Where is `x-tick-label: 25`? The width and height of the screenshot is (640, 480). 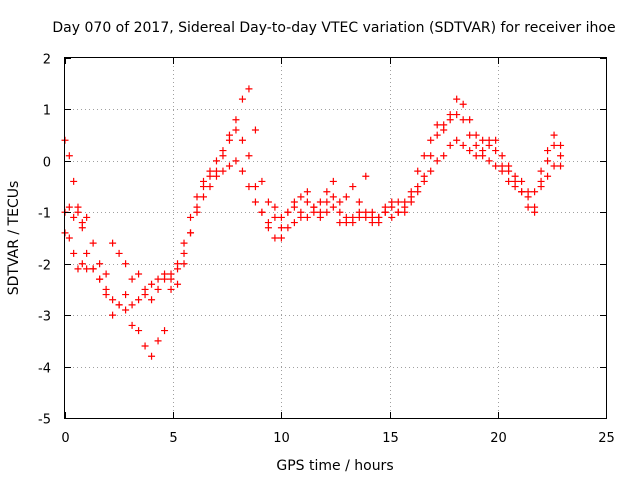
x-tick-label: 25 is located at coordinates (606, 438).